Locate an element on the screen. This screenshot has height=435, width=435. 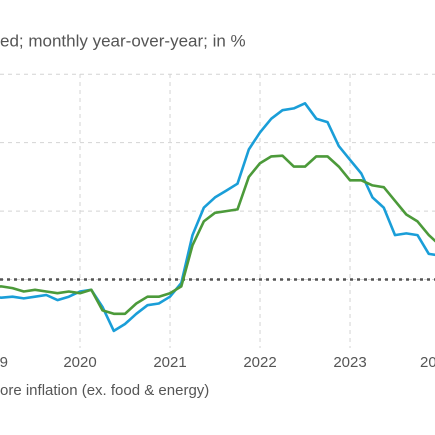
x-tick-label: 20 is located at coordinates (427, 362).